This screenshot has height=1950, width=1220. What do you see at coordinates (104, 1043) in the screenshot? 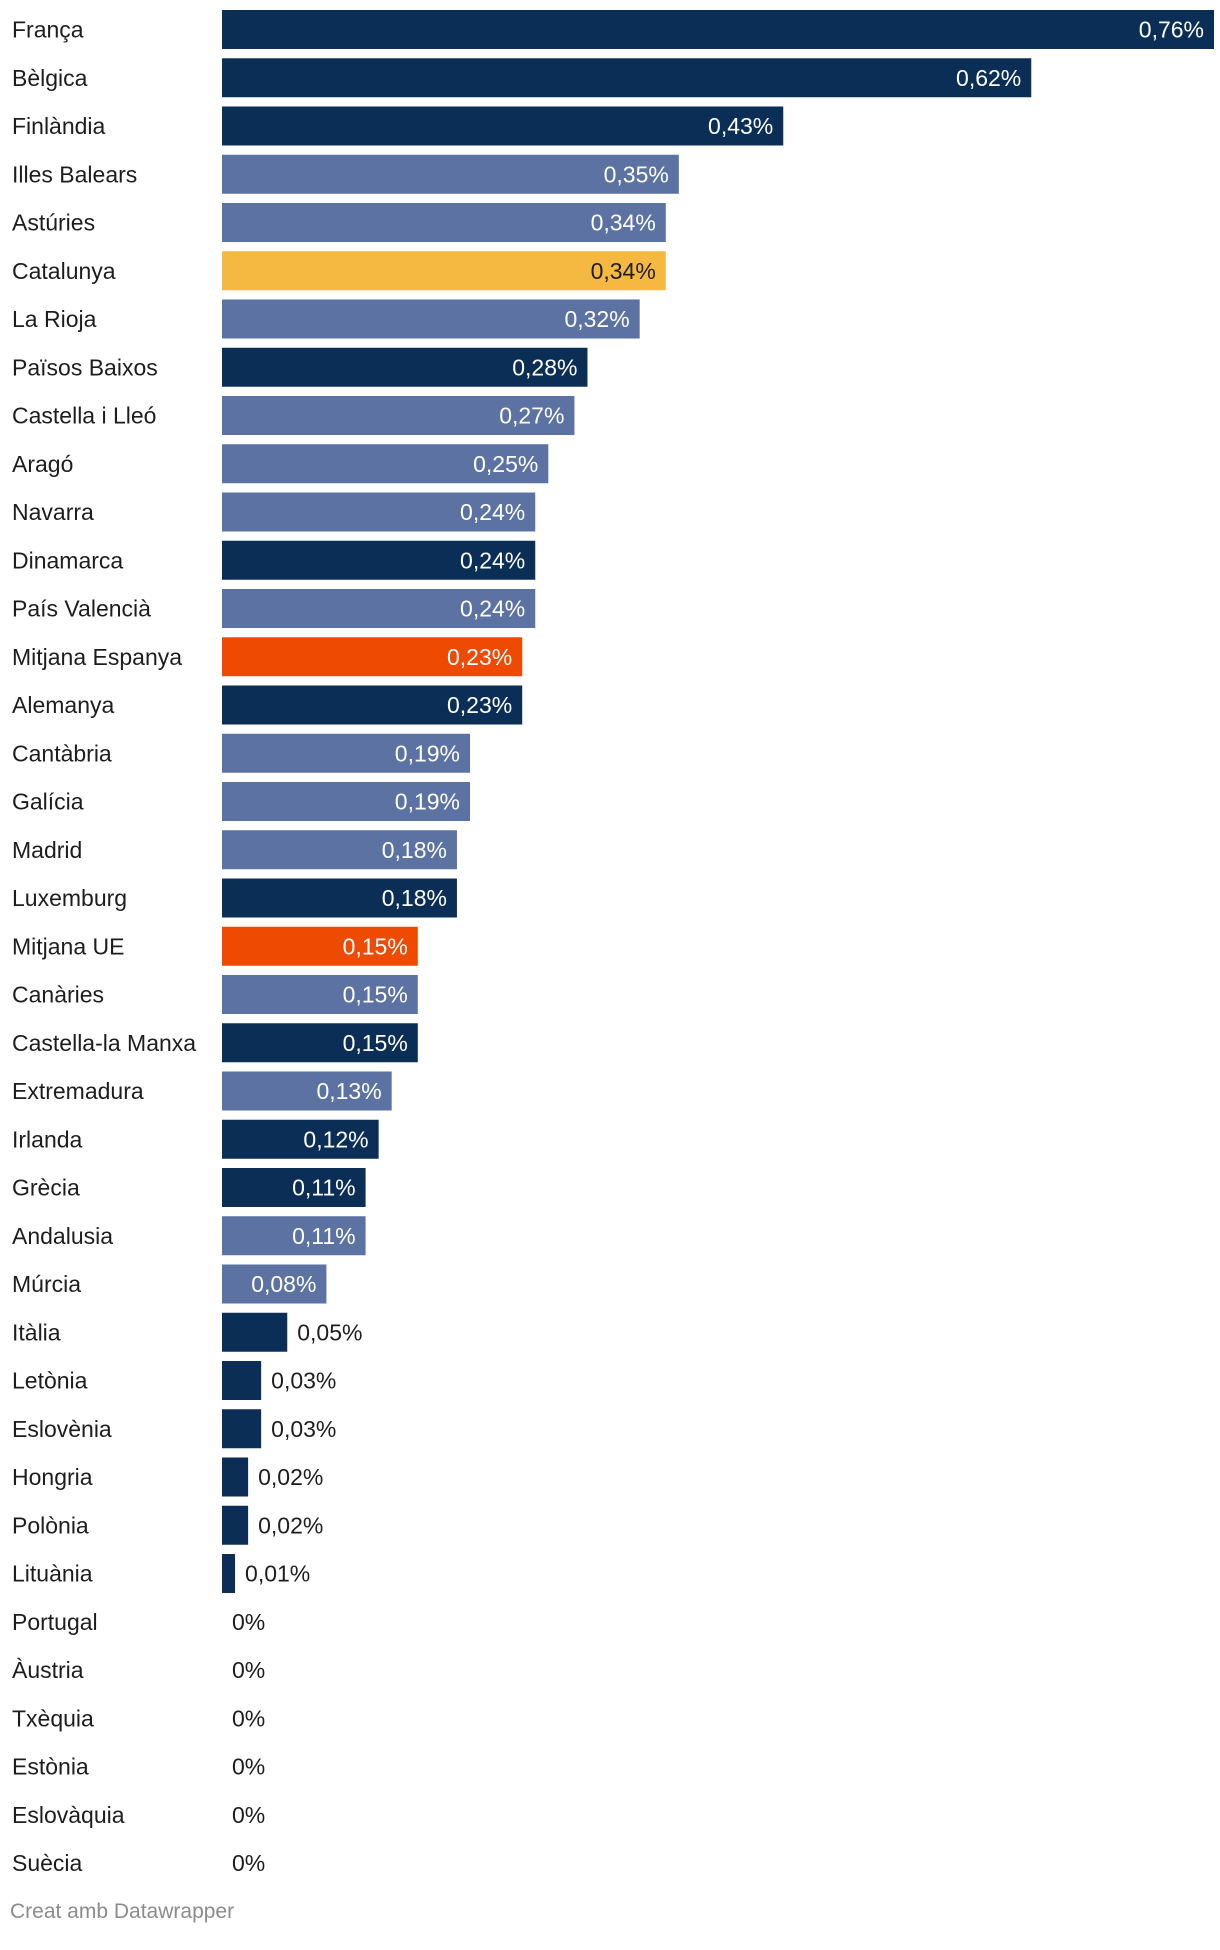
I see `category-label: Castella-la Manxa` at bounding box center [104, 1043].